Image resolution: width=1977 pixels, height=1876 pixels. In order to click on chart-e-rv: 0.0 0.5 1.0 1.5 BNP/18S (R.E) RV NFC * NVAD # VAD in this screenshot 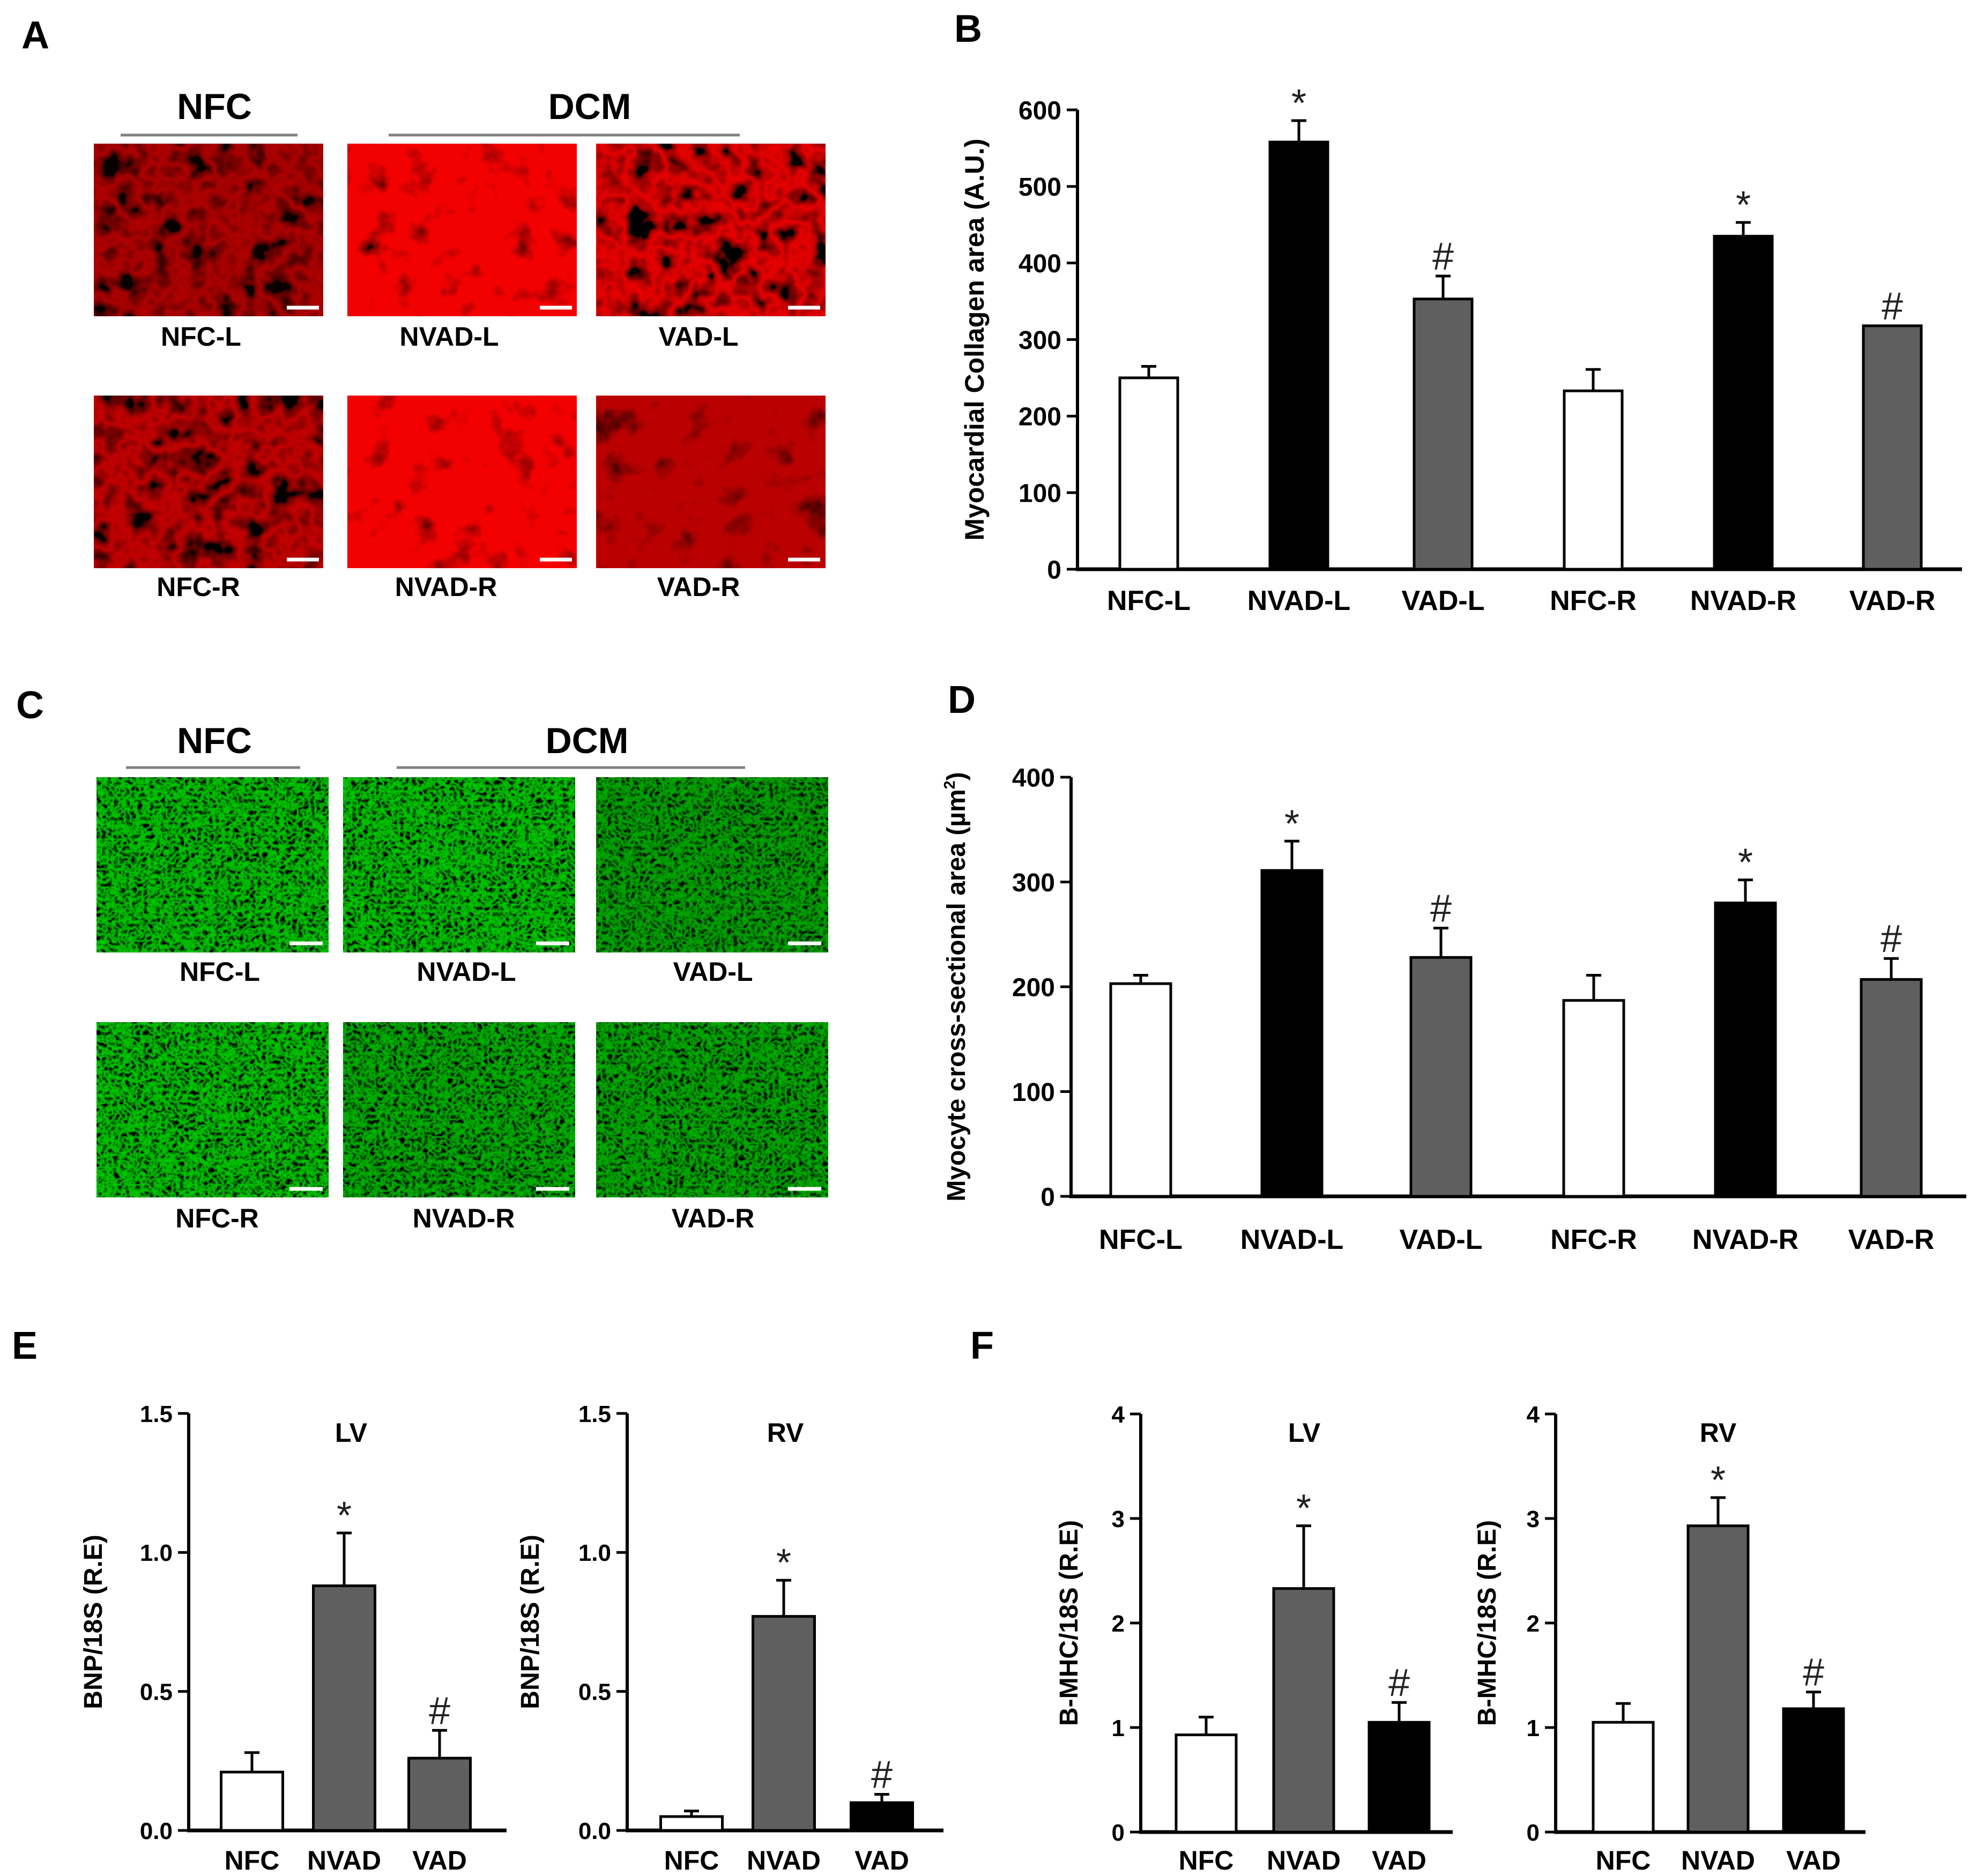, I will do `click(730, 1638)`.